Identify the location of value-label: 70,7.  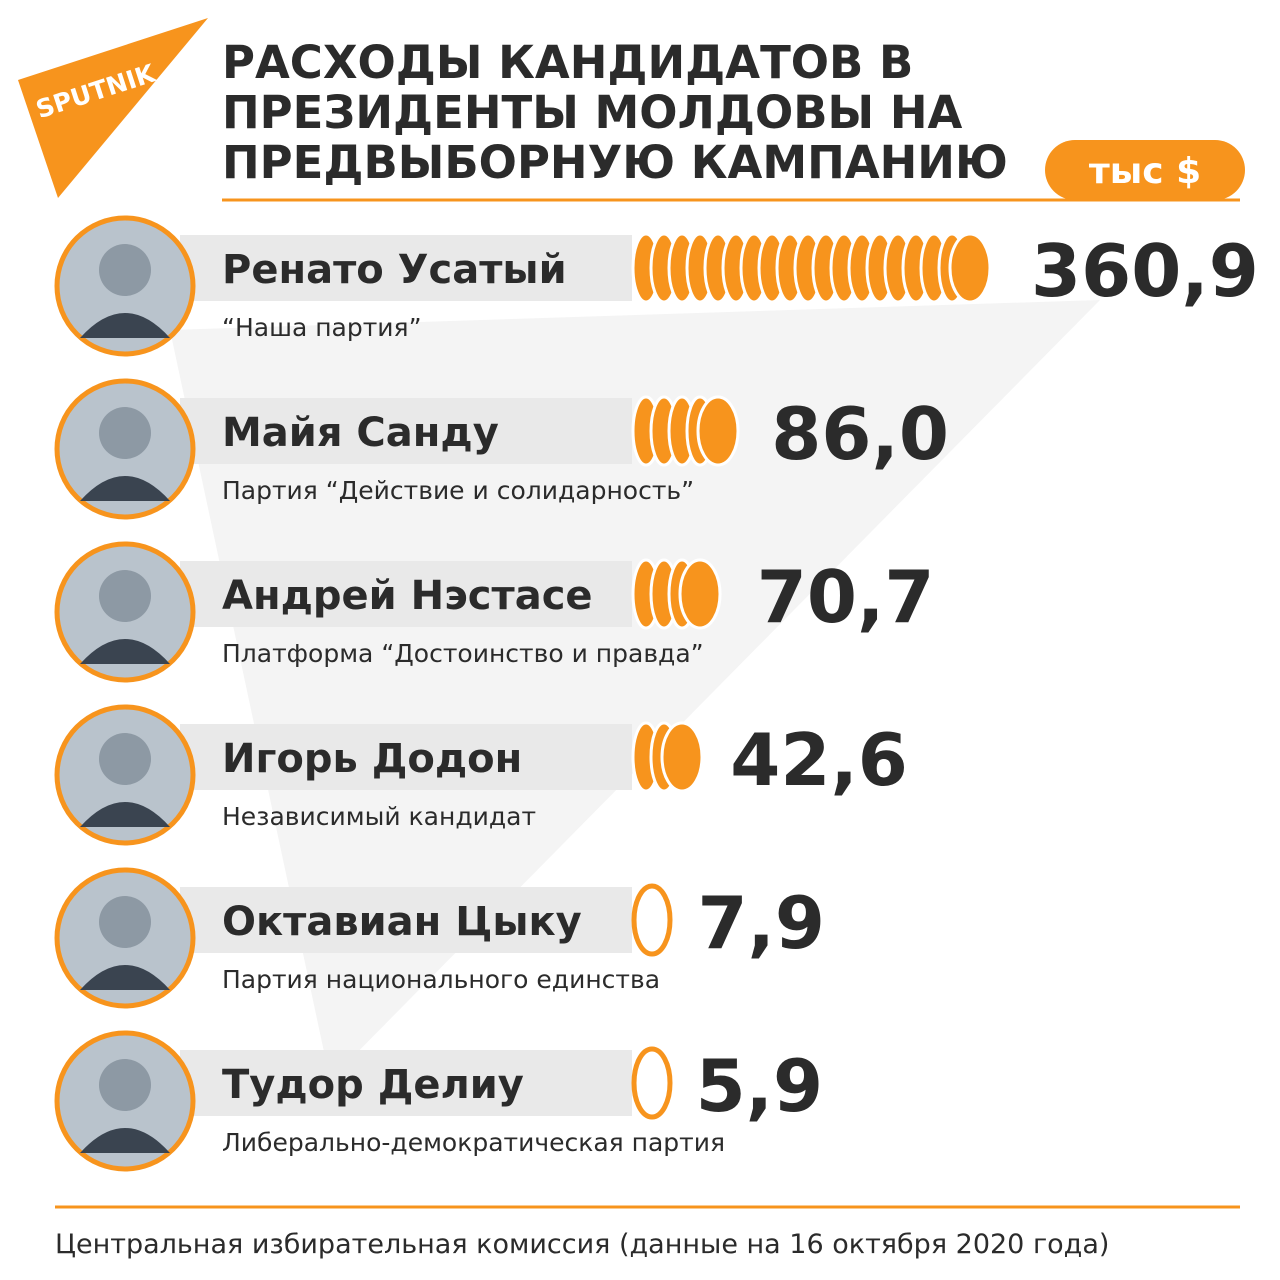
(846, 597).